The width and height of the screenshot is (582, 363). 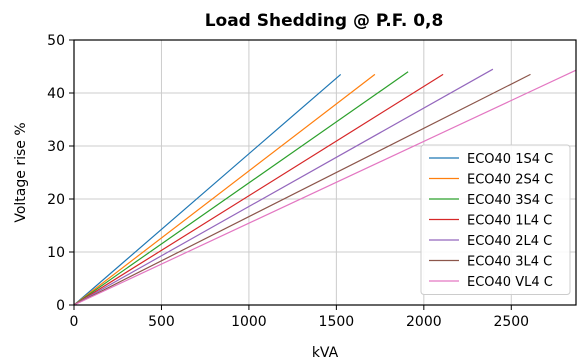 I want to click on x-tick-label: 1500, so click(x=337, y=322).